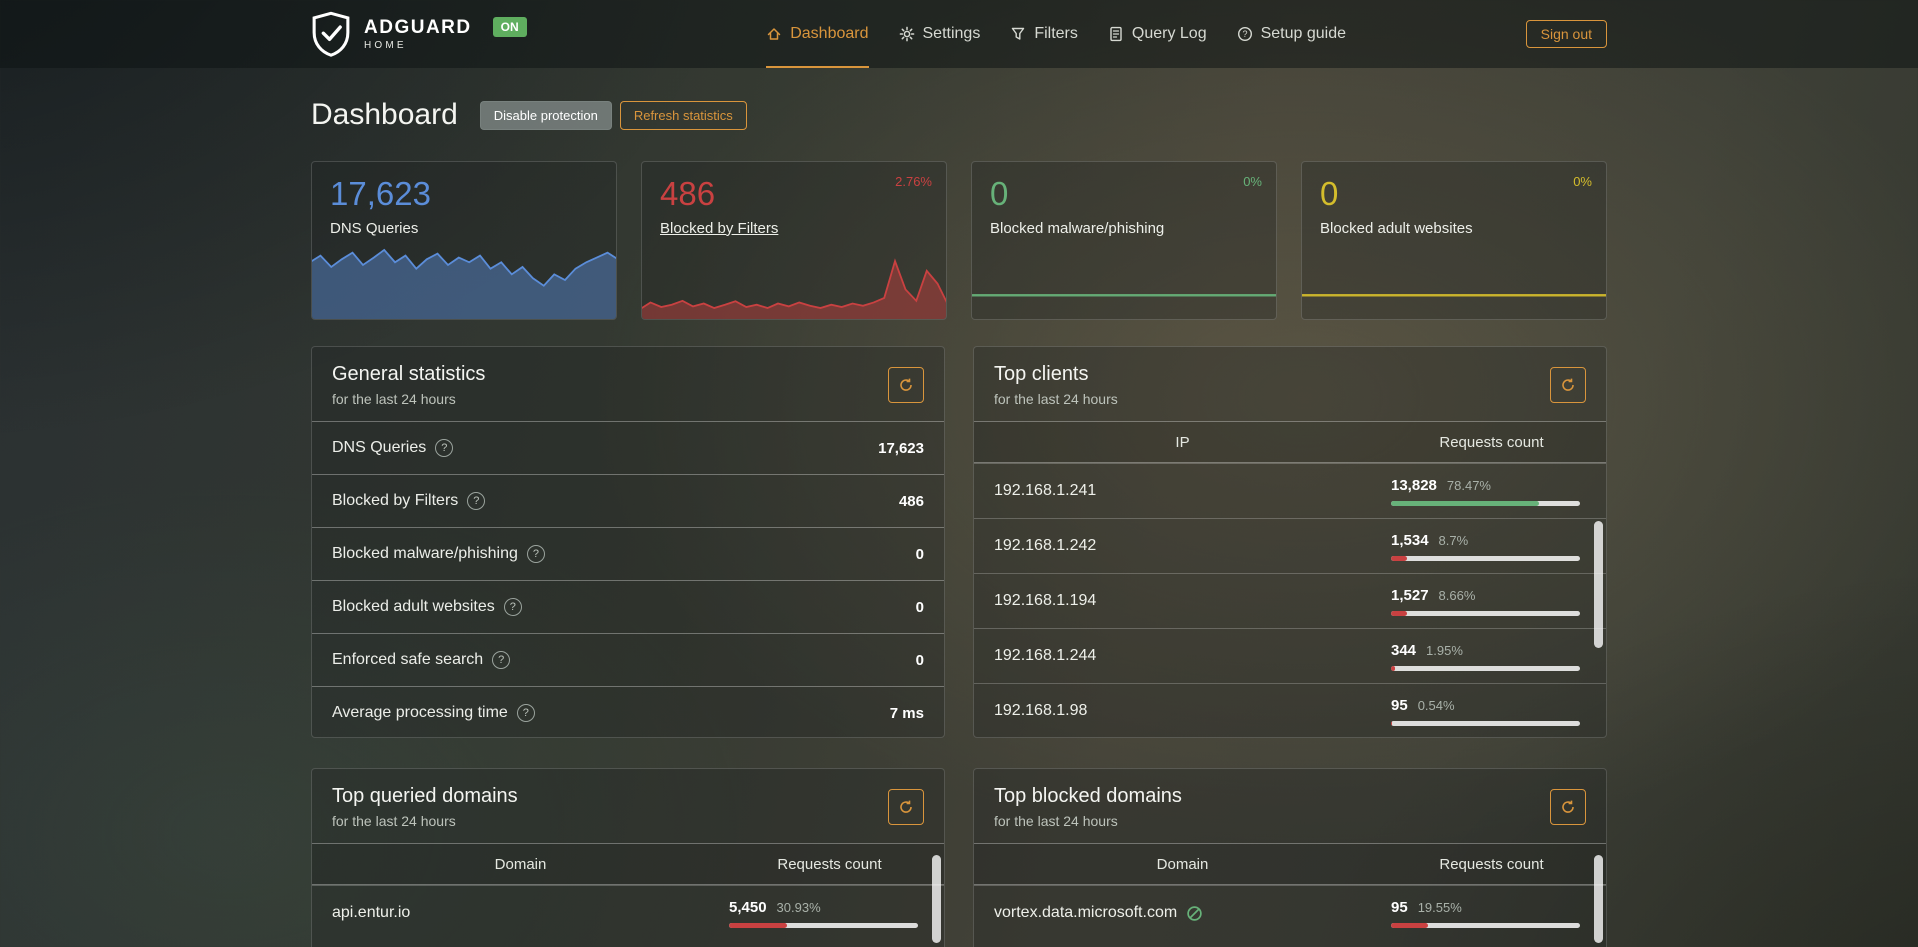 This screenshot has height=947, width=1918. What do you see at coordinates (911, 501) in the screenshot?
I see `stat-row-value: 486` at bounding box center [911, 501].